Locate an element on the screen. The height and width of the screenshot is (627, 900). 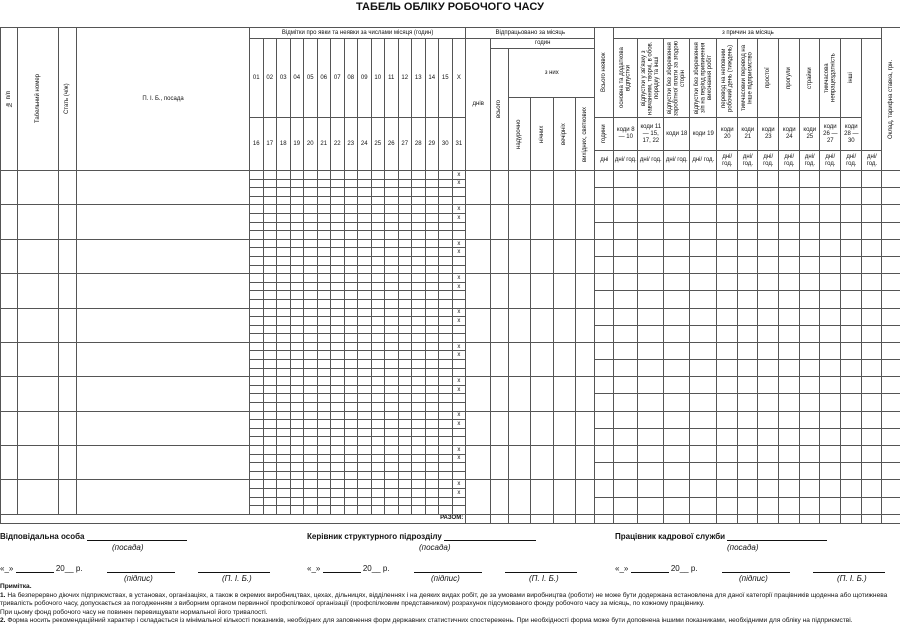
cell-num is located at coordinates (9, 428).